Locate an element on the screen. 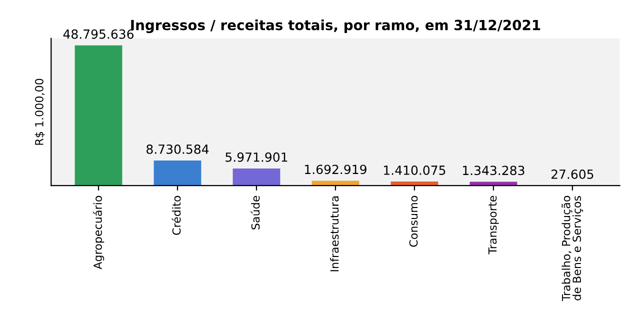 This screenshot has height=320, width=639. chart-title: Ingressos / receitas totais, por ramo, em 31/12/2021 is located at coordinates (335, 27).